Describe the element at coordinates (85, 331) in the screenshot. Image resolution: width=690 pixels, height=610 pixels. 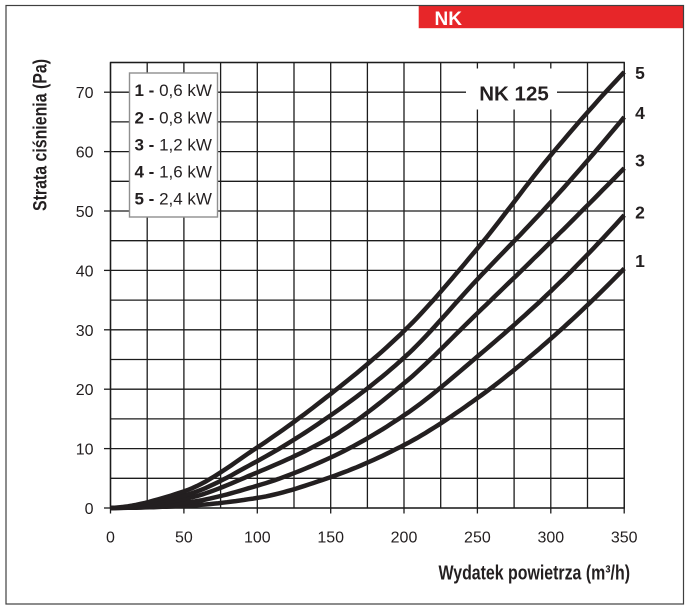
I see `svg-text: 30` at that location.